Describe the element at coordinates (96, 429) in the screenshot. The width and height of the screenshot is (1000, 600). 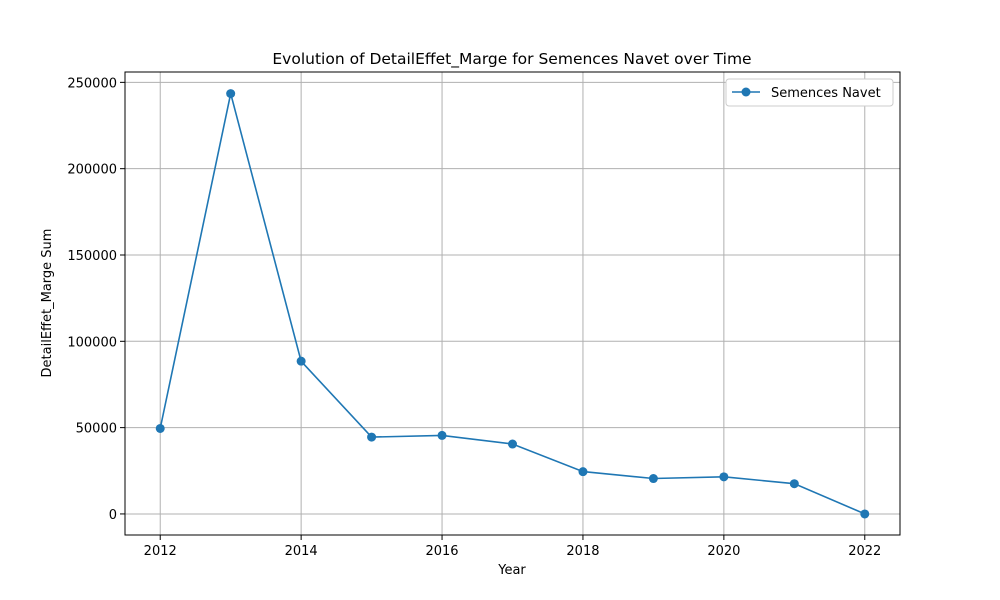
I see `y-tick-label: 50000` at that location.